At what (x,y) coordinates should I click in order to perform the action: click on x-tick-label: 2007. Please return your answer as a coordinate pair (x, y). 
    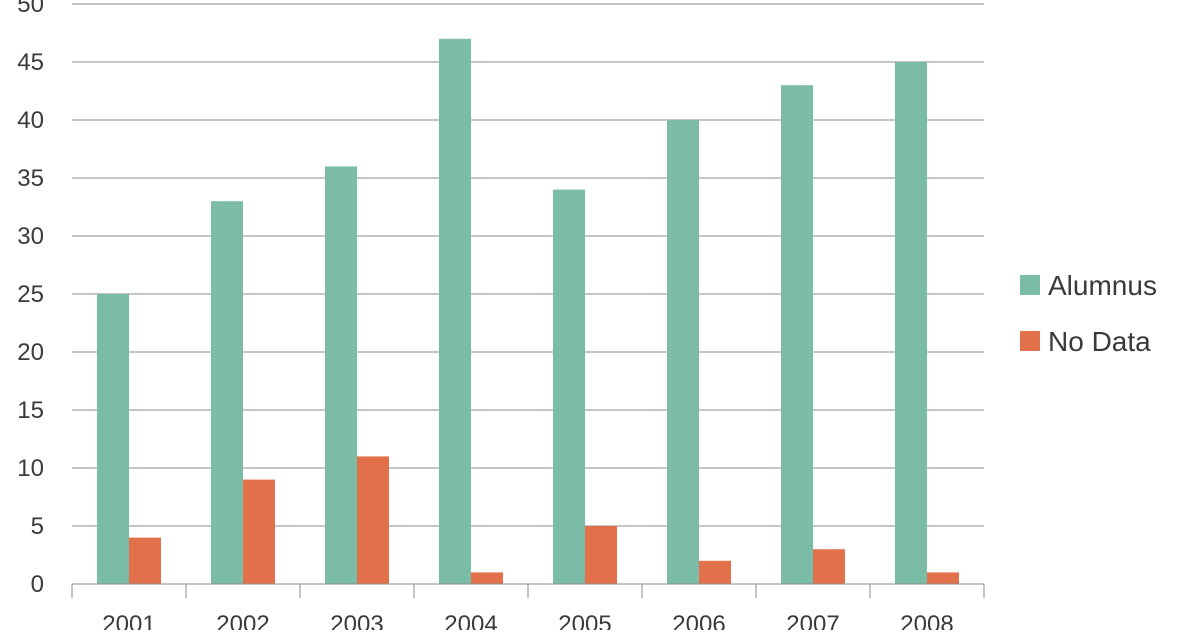
    Looking at the image, I should click on (812, 620).